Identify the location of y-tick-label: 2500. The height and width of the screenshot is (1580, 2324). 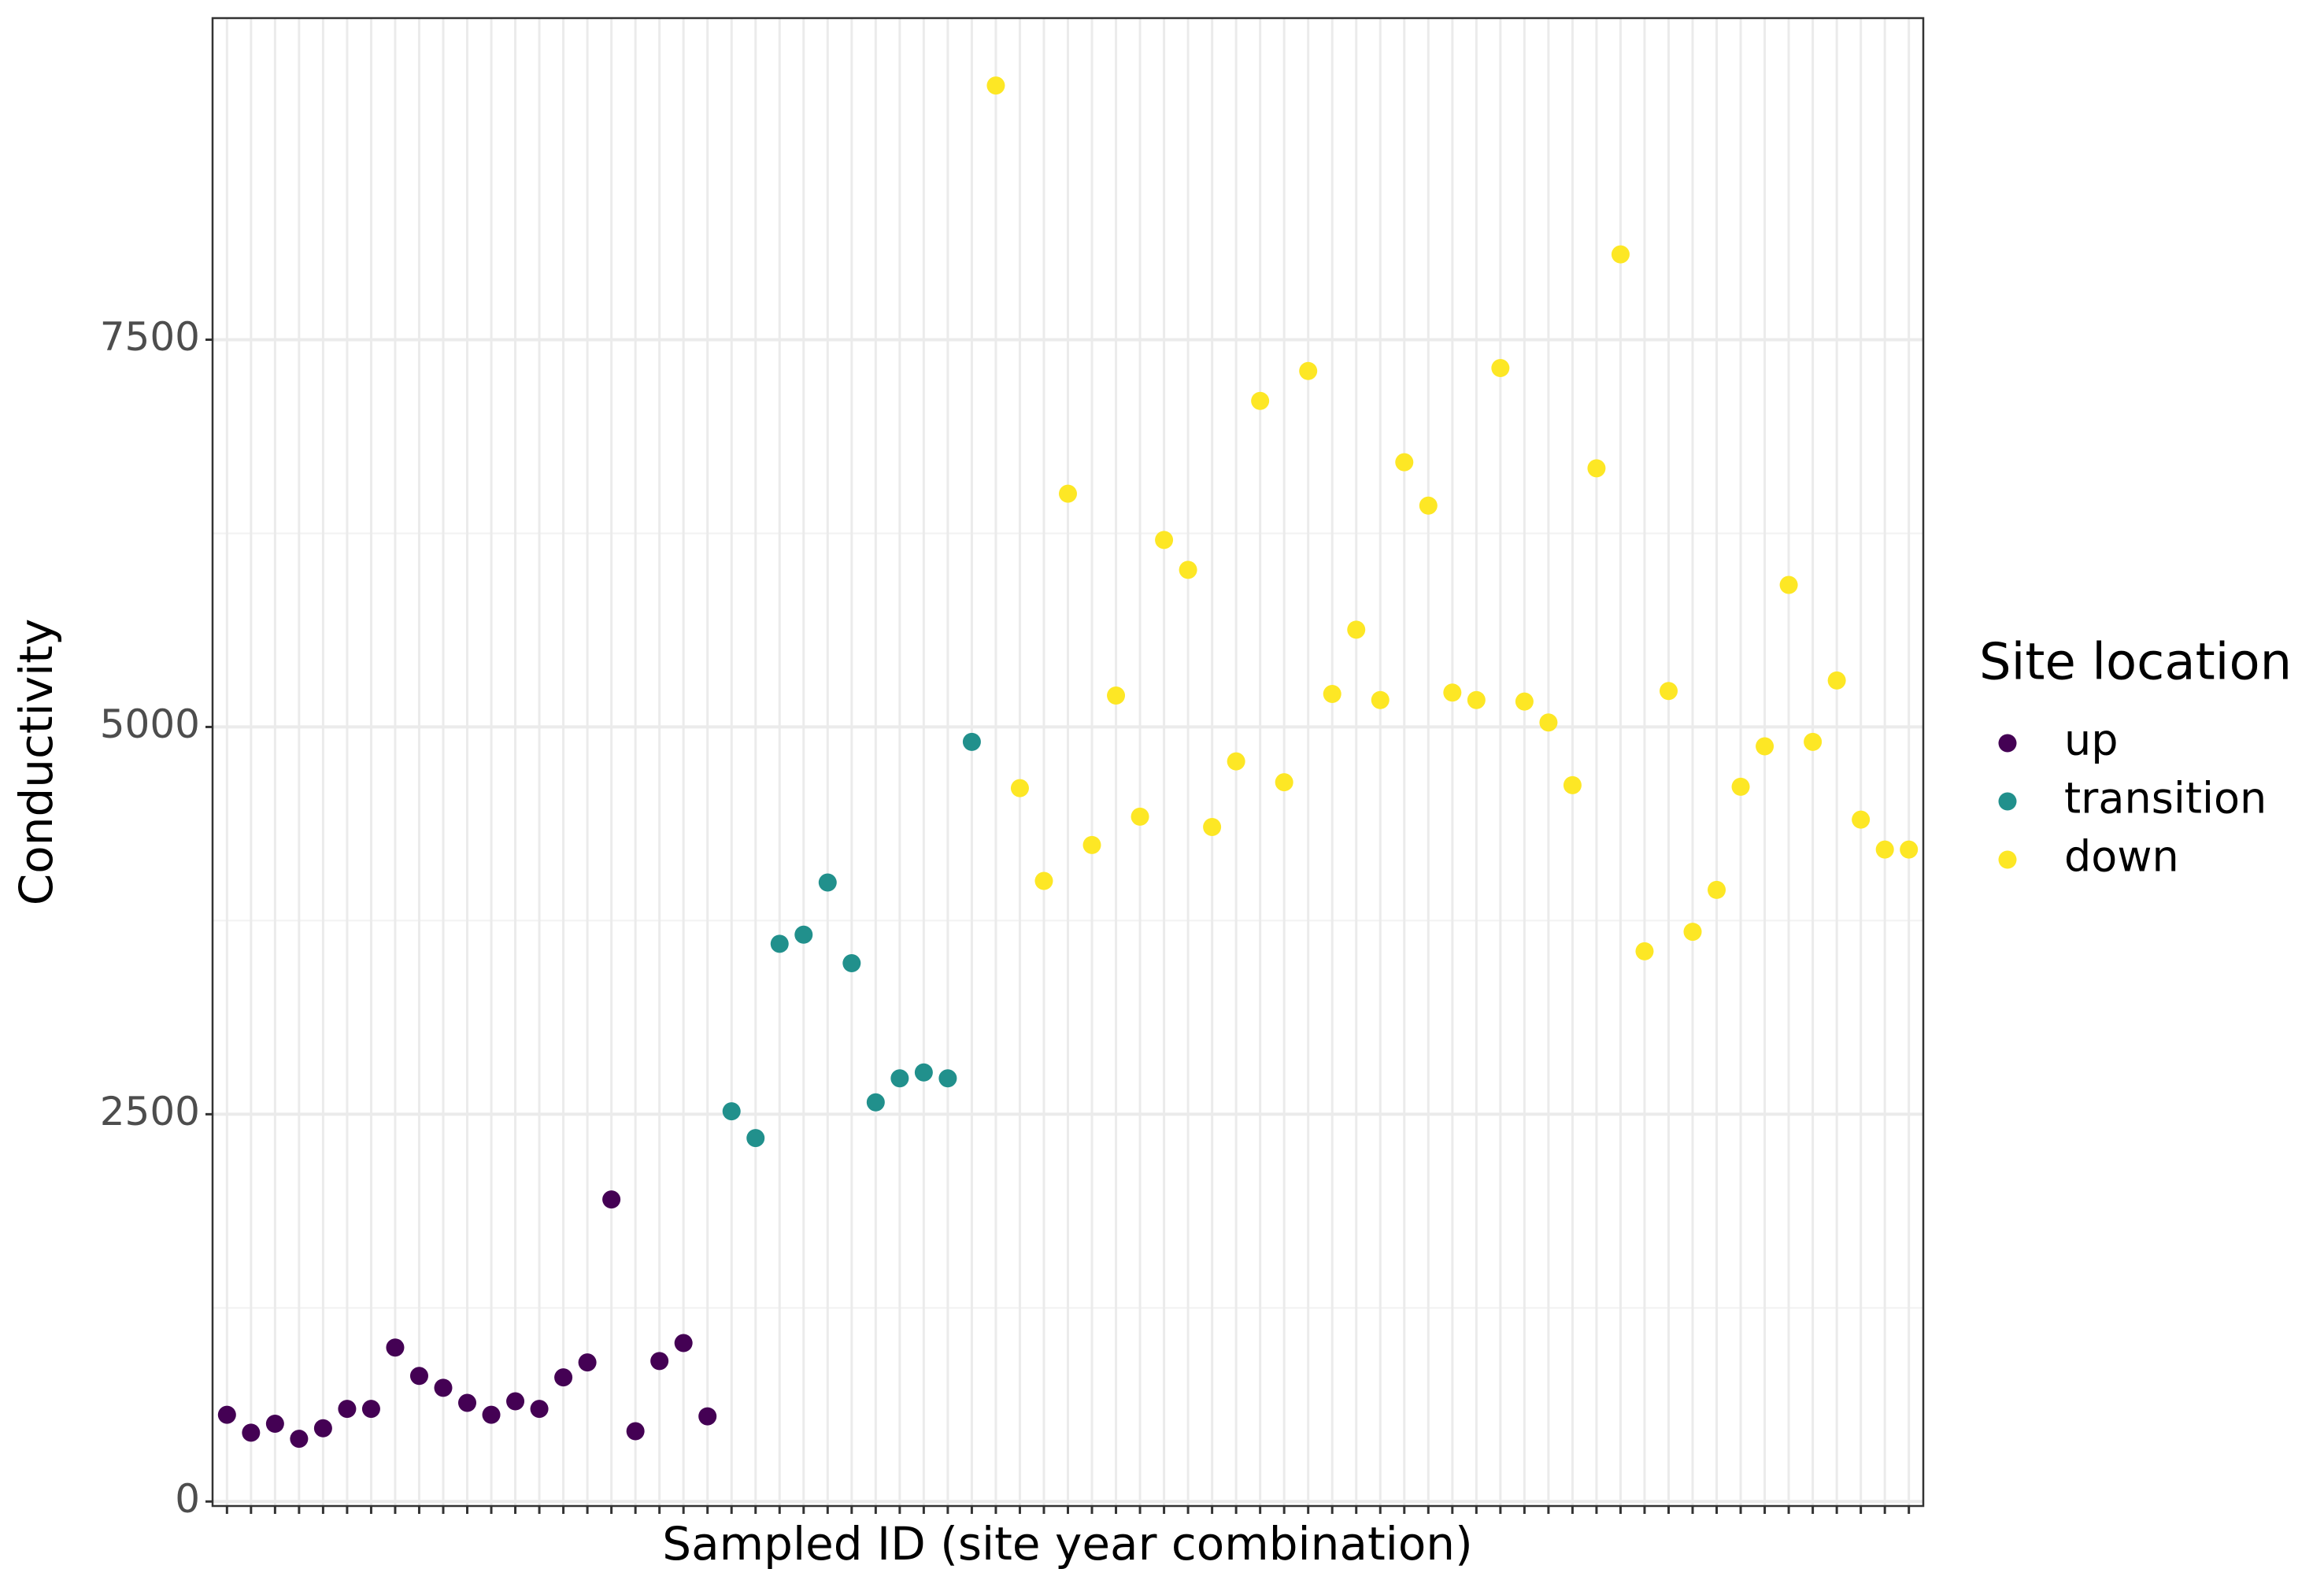
(150, 1111).